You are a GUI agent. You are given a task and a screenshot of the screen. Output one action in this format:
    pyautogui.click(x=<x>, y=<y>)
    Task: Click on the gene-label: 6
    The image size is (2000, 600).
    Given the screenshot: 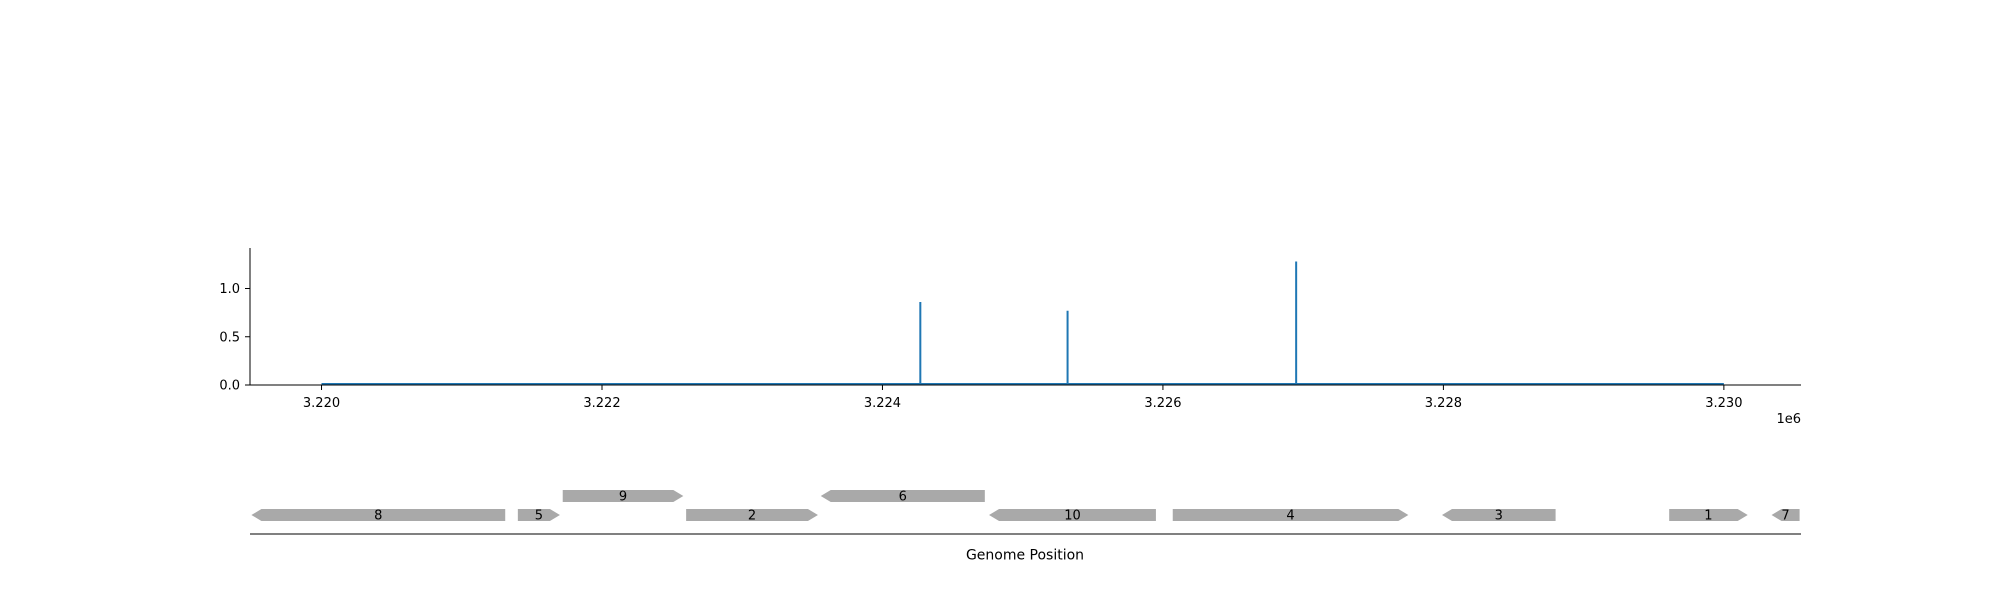 What is the action you would take?
    pyautogui.click(x=903, y=497)
    